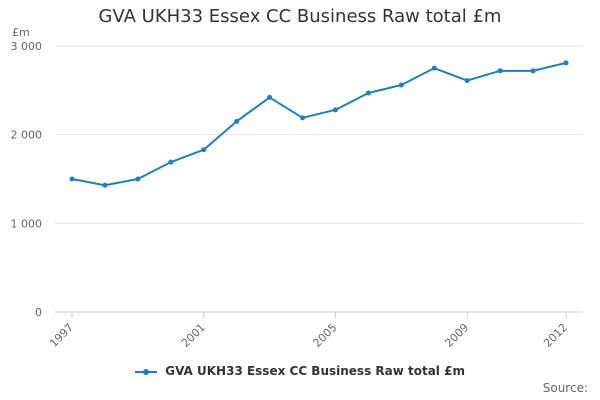 This screenshot has width=600, height=400. What do you see at coordinates (38, 312) in the screenshot?
I see `y-tick-label: 0` at bounding box center [38, 312].